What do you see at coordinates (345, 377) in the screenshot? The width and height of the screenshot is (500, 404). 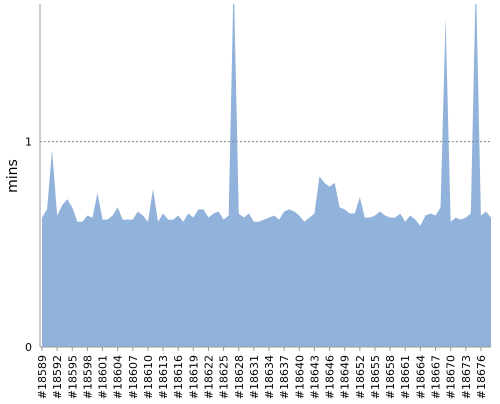 I see `x-tick-label: #18649` at bounding box center [345, 377].